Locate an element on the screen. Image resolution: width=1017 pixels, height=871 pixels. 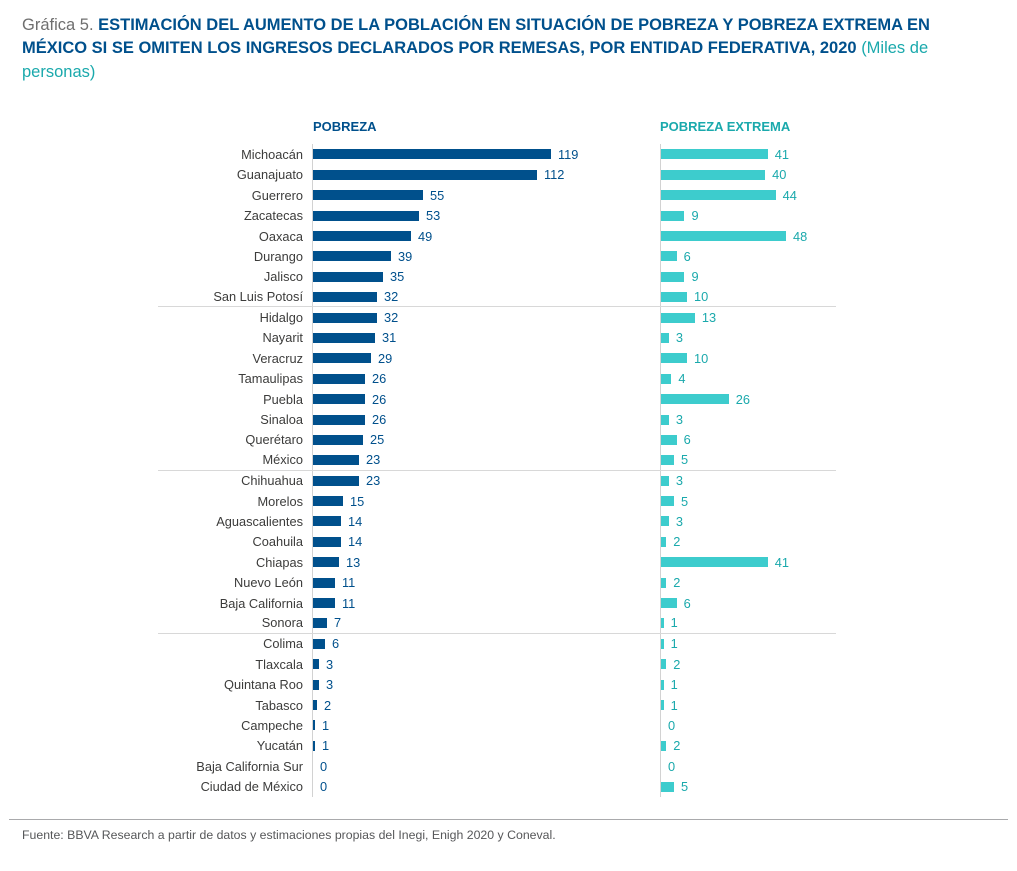
pobreza-bar-cell: 49 is located at coordinates (486, 236).